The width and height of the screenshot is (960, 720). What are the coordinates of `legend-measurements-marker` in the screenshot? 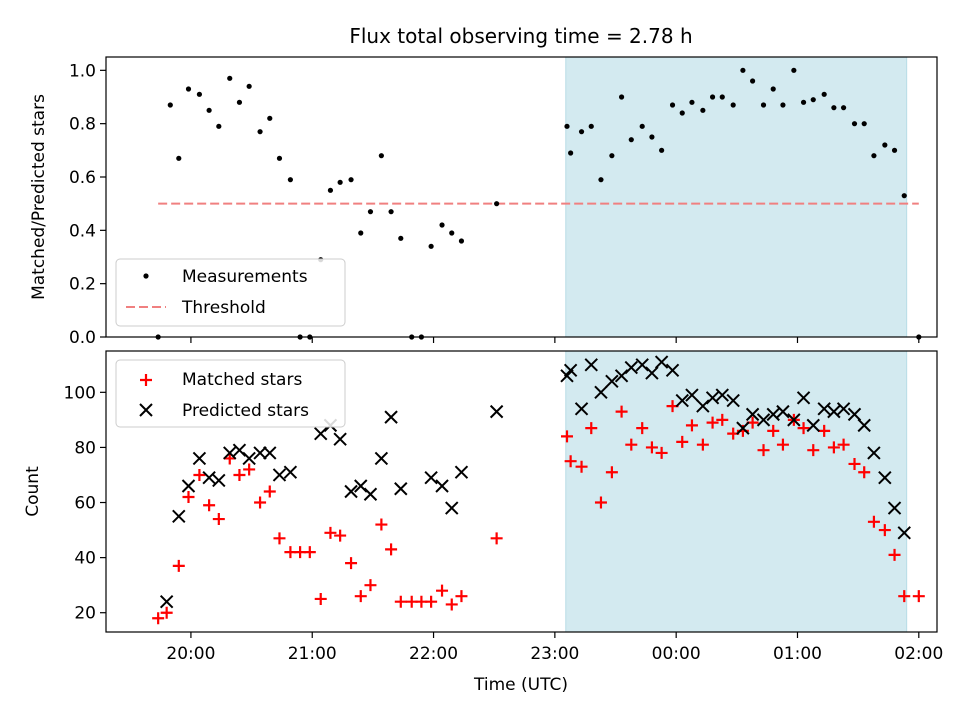 It's located at (146, 276).